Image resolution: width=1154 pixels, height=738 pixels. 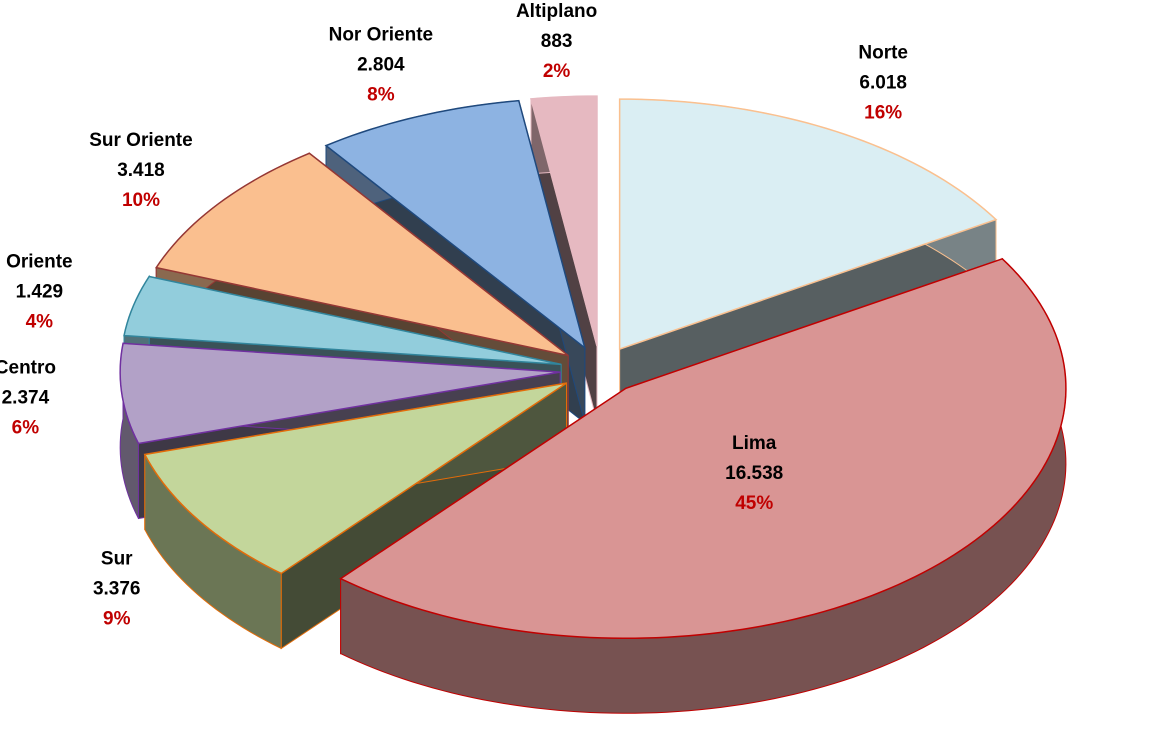 I want to click on slice-percent: 9%, so click(x=117, y=619).